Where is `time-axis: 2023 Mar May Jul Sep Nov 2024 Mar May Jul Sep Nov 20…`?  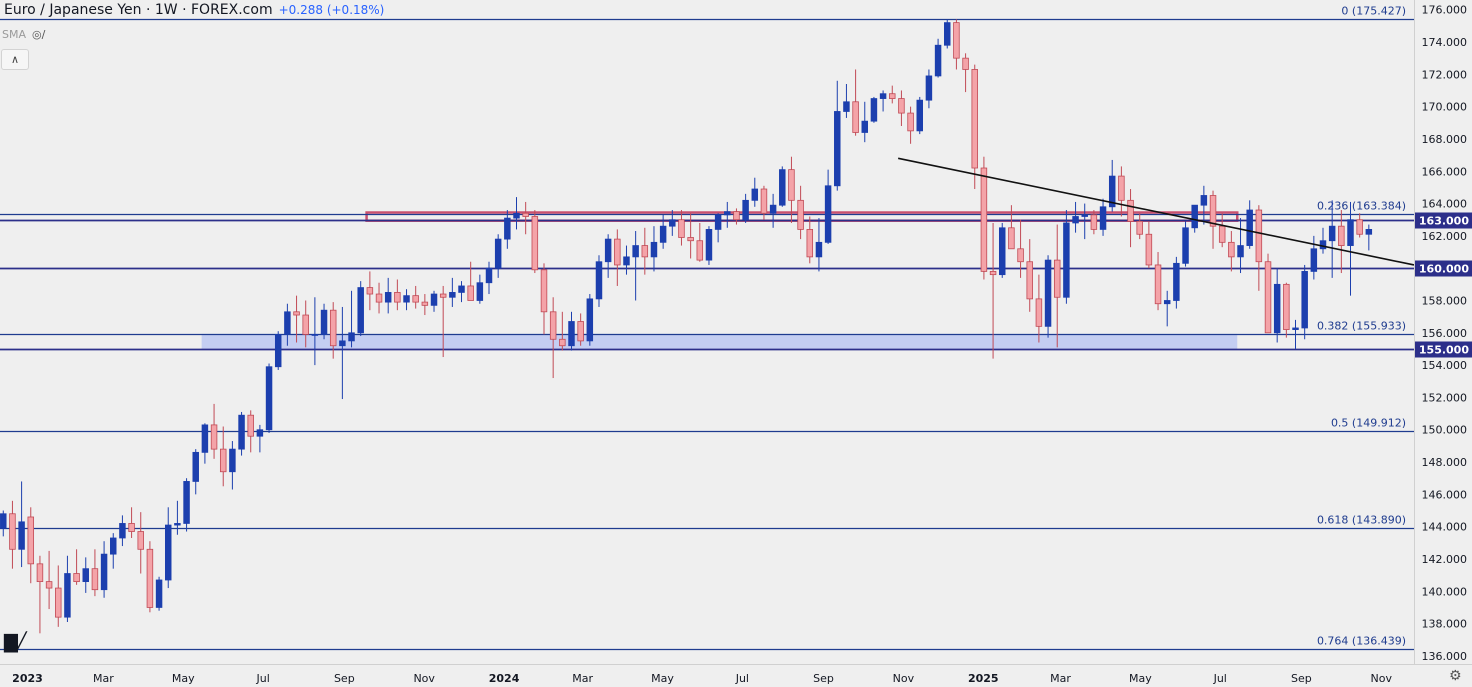 time-axis: 2023 Mar May Jul Sep Nov 2024 Mar May Jul Sep Nov 20… is located at coordinates (702, 678).